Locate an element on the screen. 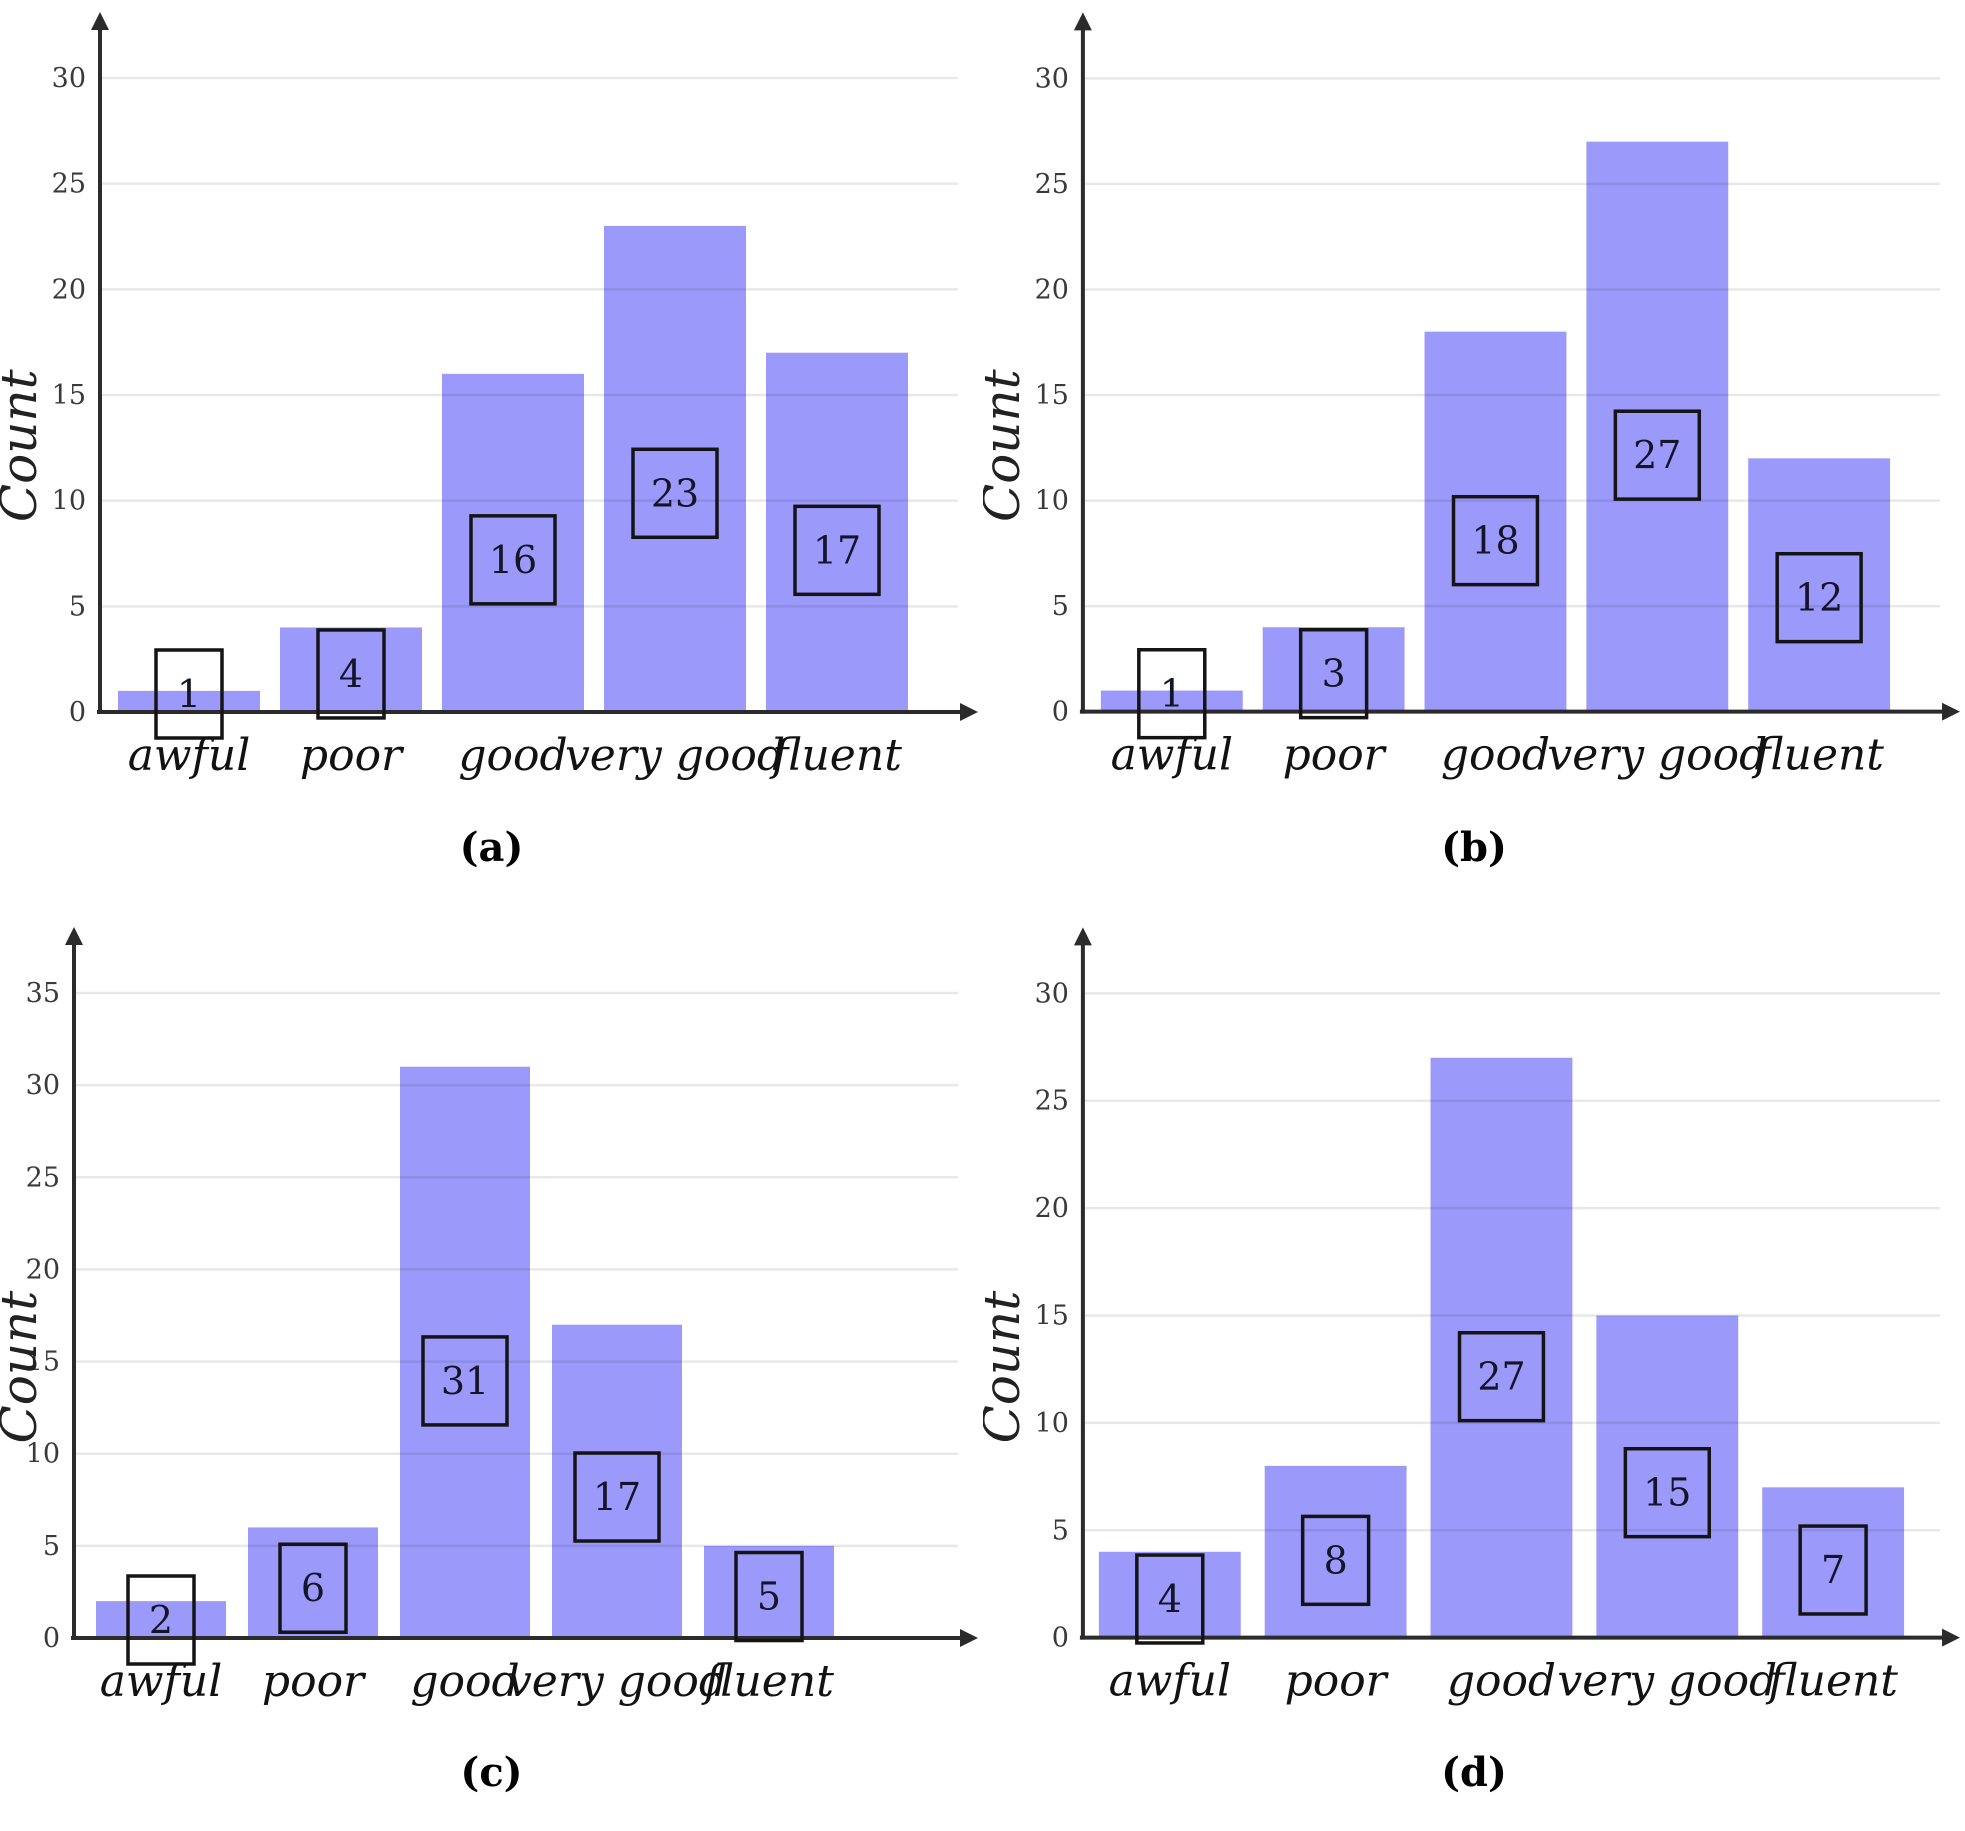 The height and width of the screenshot is (1831, 1965). bar-value-label: 31 is located at coordinates (465, 1381).